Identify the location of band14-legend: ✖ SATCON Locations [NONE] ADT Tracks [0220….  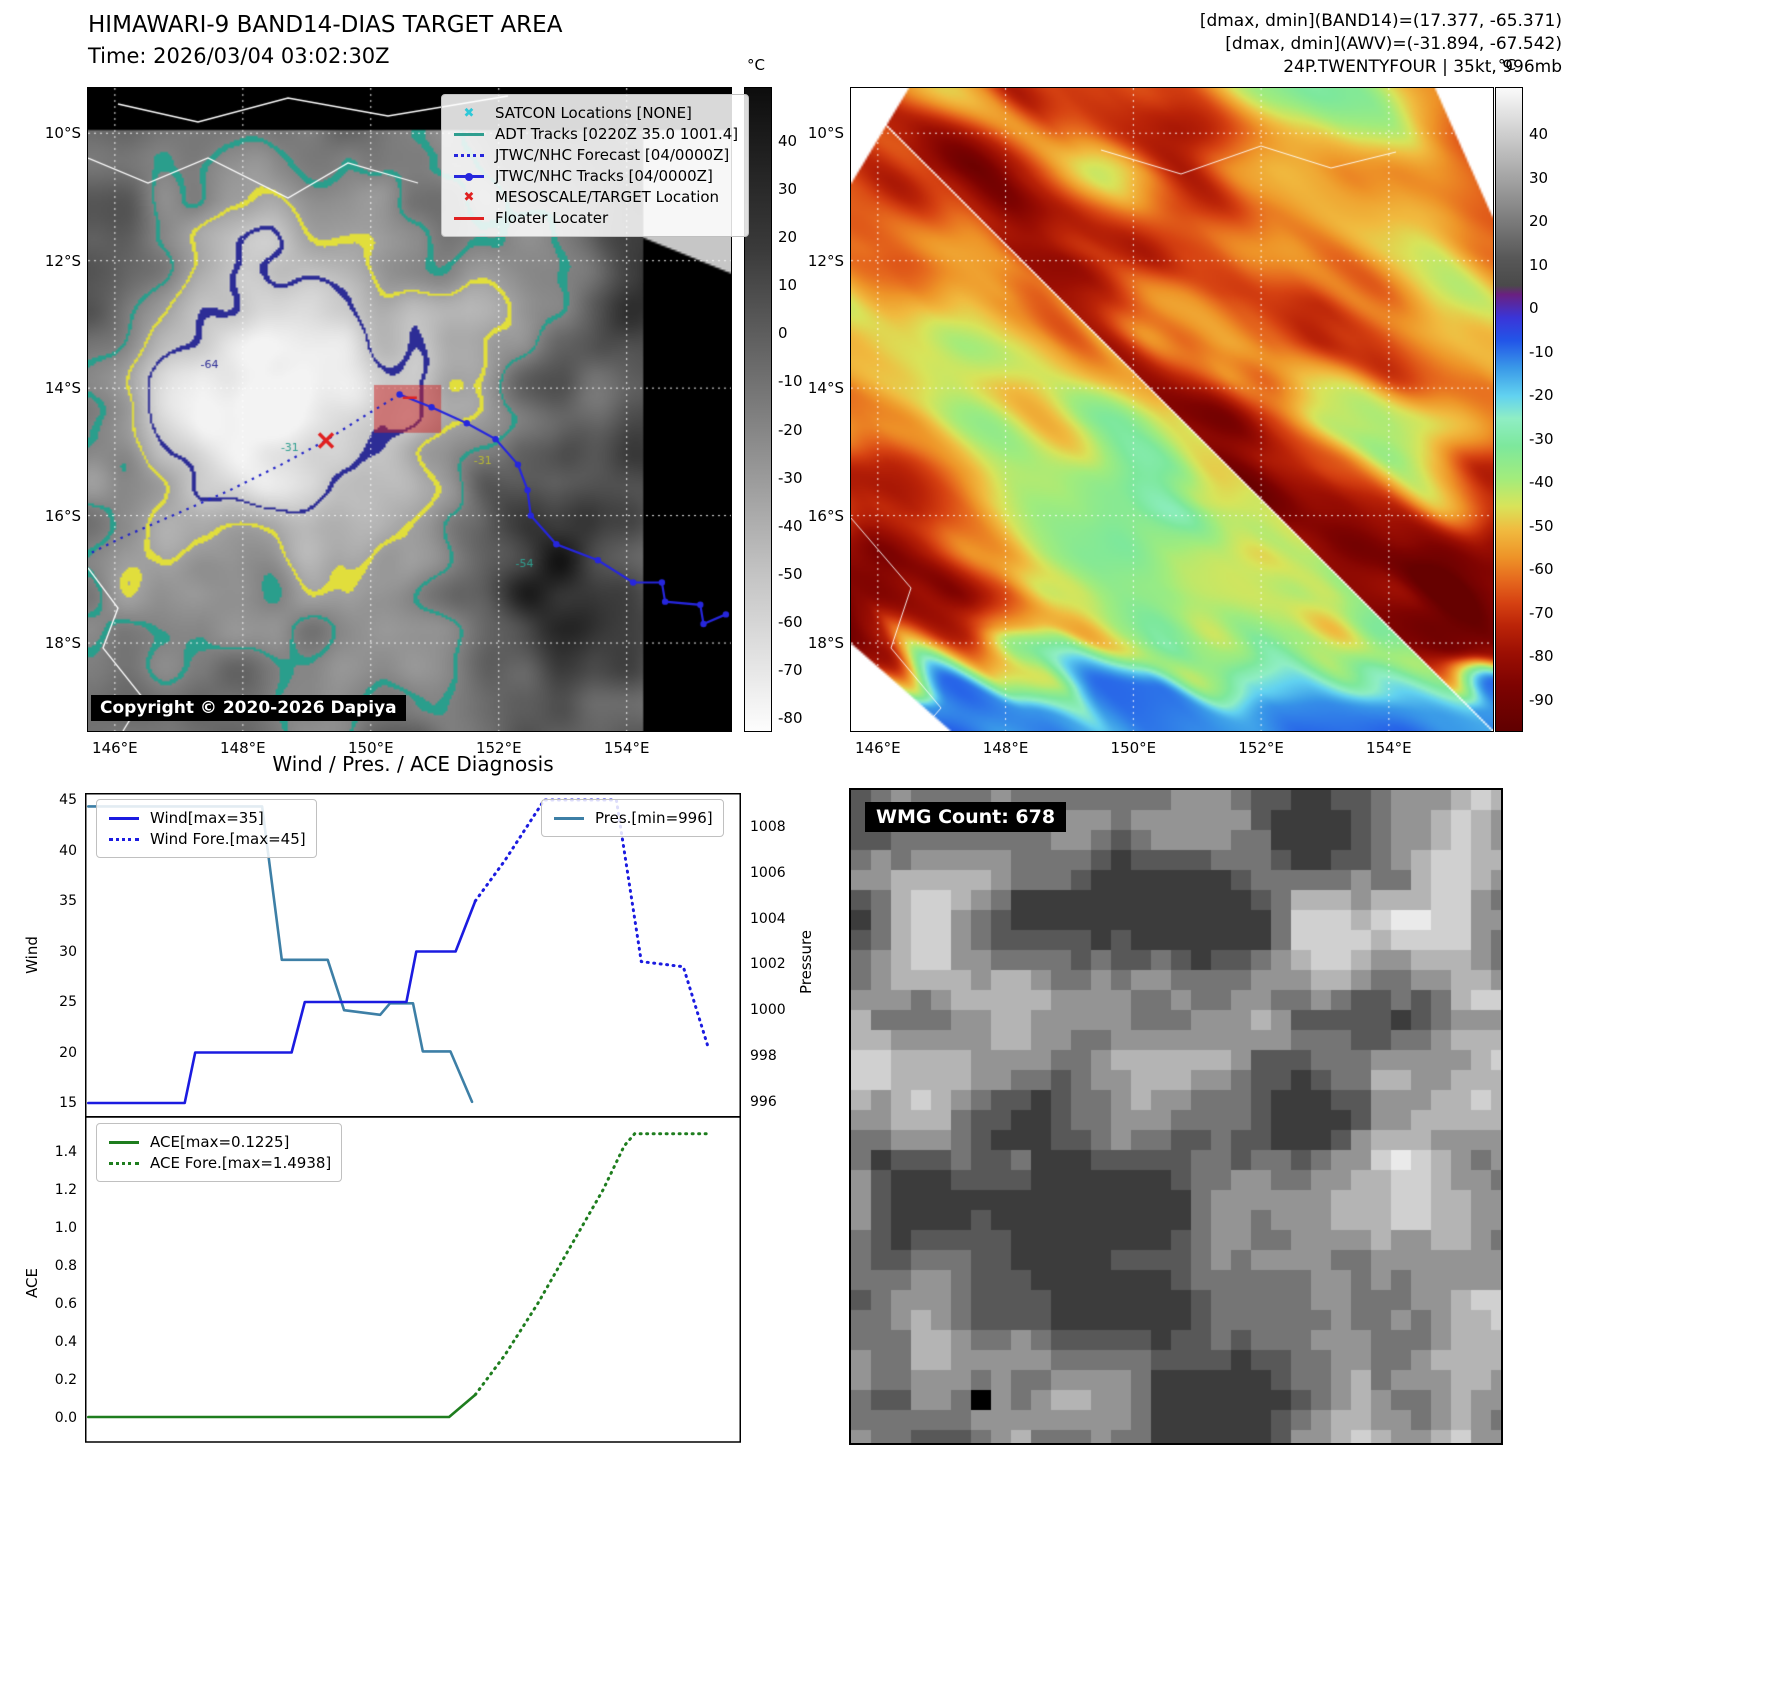
(595, 165).